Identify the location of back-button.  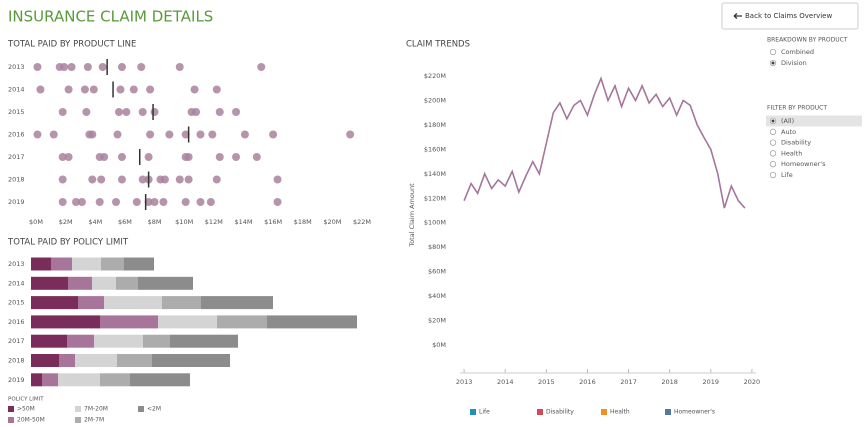
(790, 16).